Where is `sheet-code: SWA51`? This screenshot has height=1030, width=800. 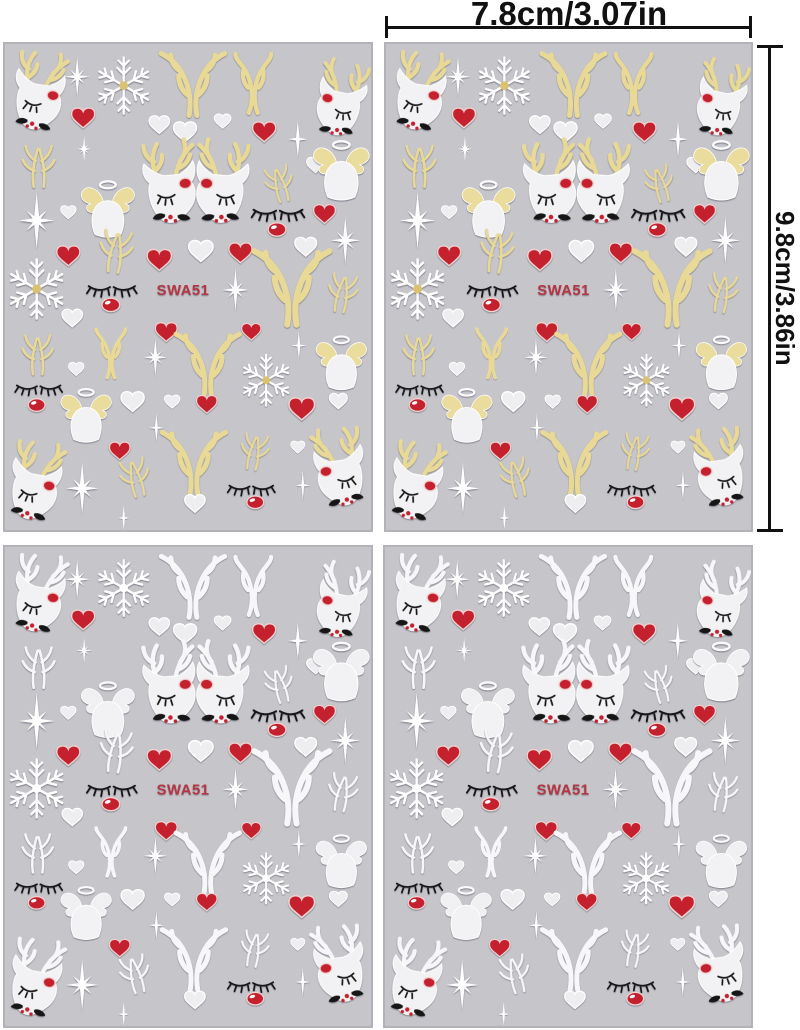 sheet-code: SWA51 is located at coordinates (183, 790).